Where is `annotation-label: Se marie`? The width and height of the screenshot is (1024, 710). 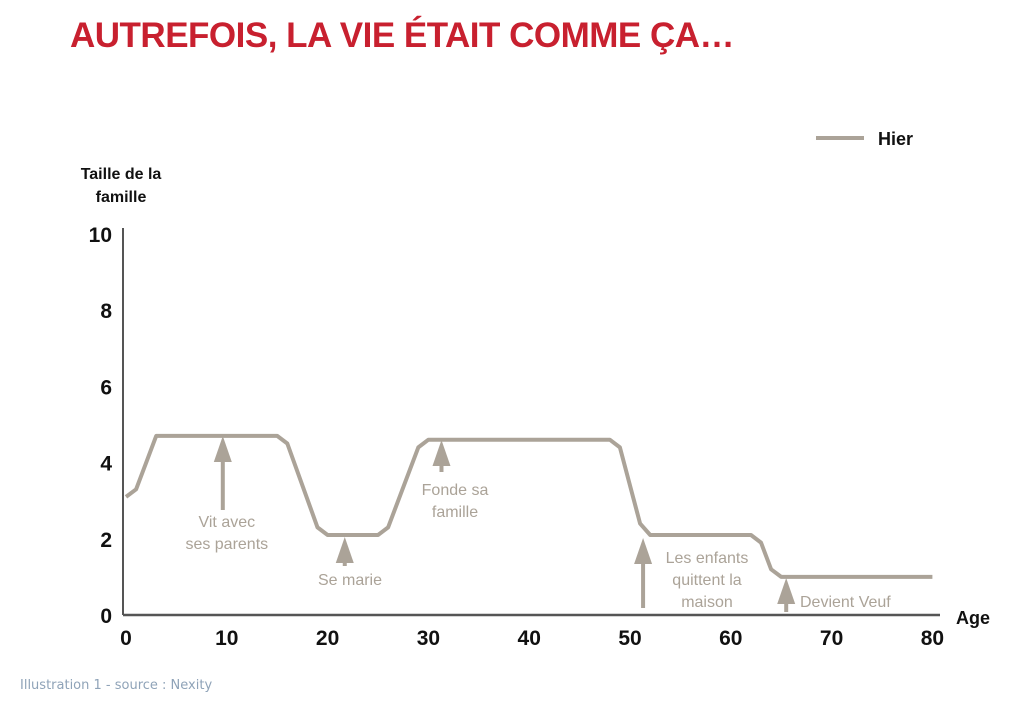
annotation-label: Se marie is located at coordinates (350, 580).